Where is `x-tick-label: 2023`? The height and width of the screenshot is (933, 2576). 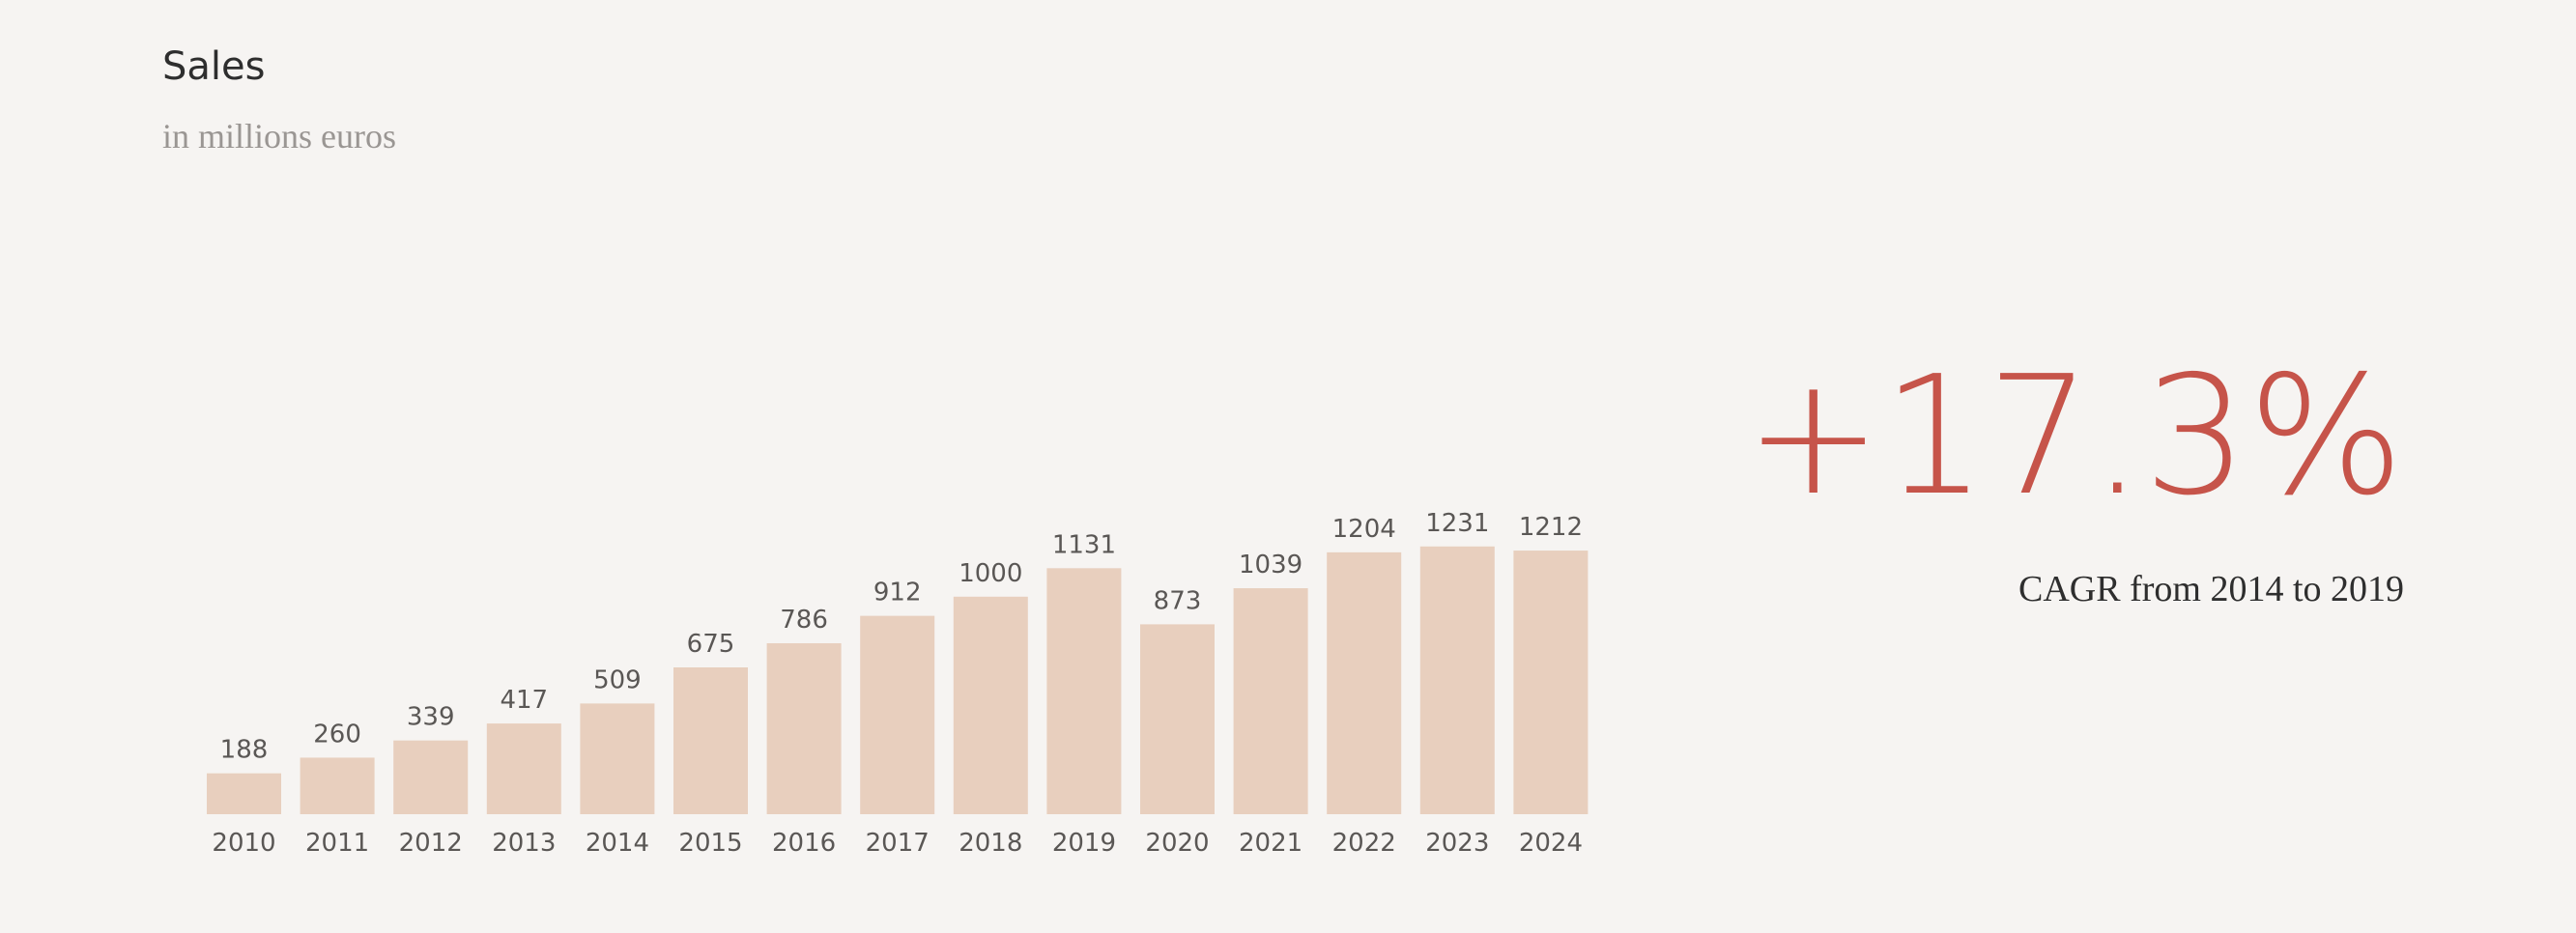
x-tick-label: 2023 is located at coordinates (1457, 844).